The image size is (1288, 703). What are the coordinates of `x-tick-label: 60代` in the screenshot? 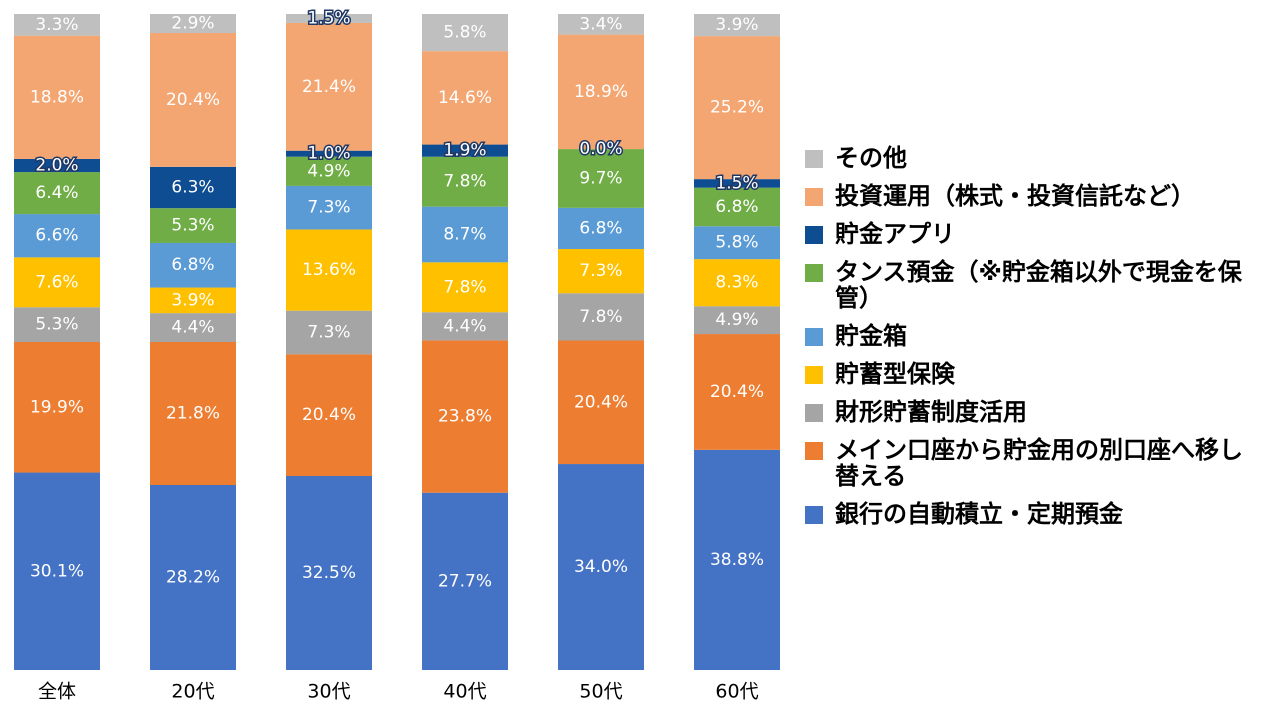 It's located at (736, 692).